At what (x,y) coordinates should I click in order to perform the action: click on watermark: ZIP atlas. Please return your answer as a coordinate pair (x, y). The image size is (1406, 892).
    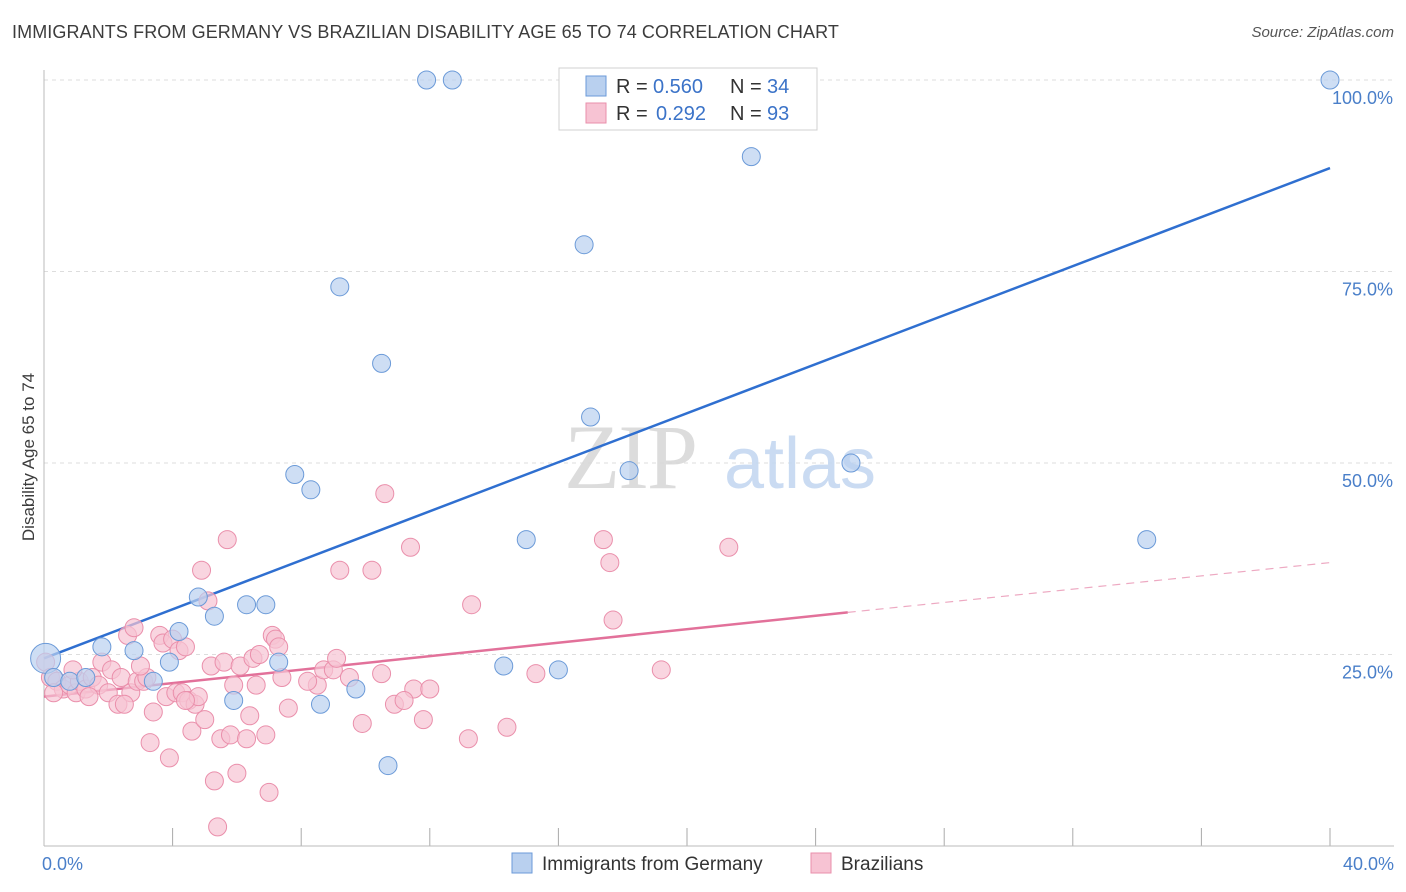
    Looking at the image, I should click on (720, 457).